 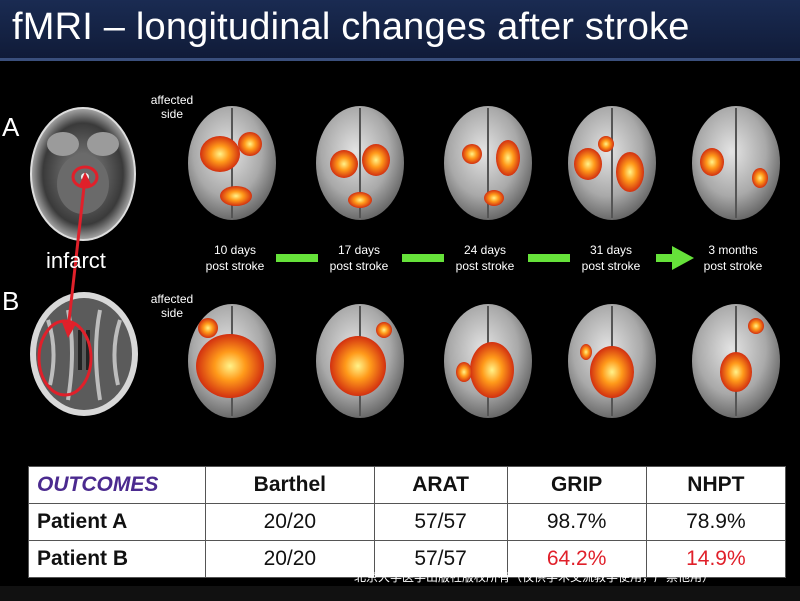 What do you see at coordinates (612, 361) in the screenshot?
I see `brain-b-31-days` at bounding box center [612, 361].